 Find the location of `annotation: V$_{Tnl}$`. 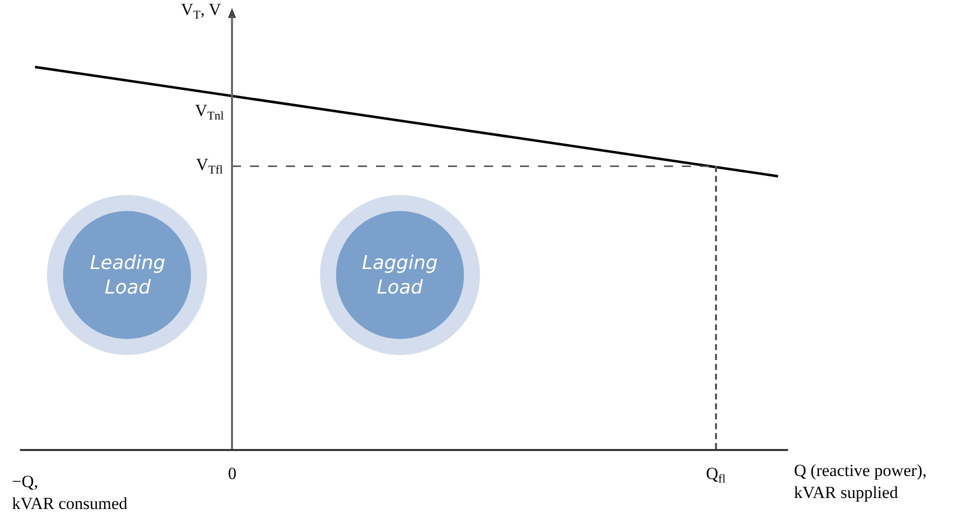

annotation: V$_{Tnl}$ is located at coordinates (209, 112).